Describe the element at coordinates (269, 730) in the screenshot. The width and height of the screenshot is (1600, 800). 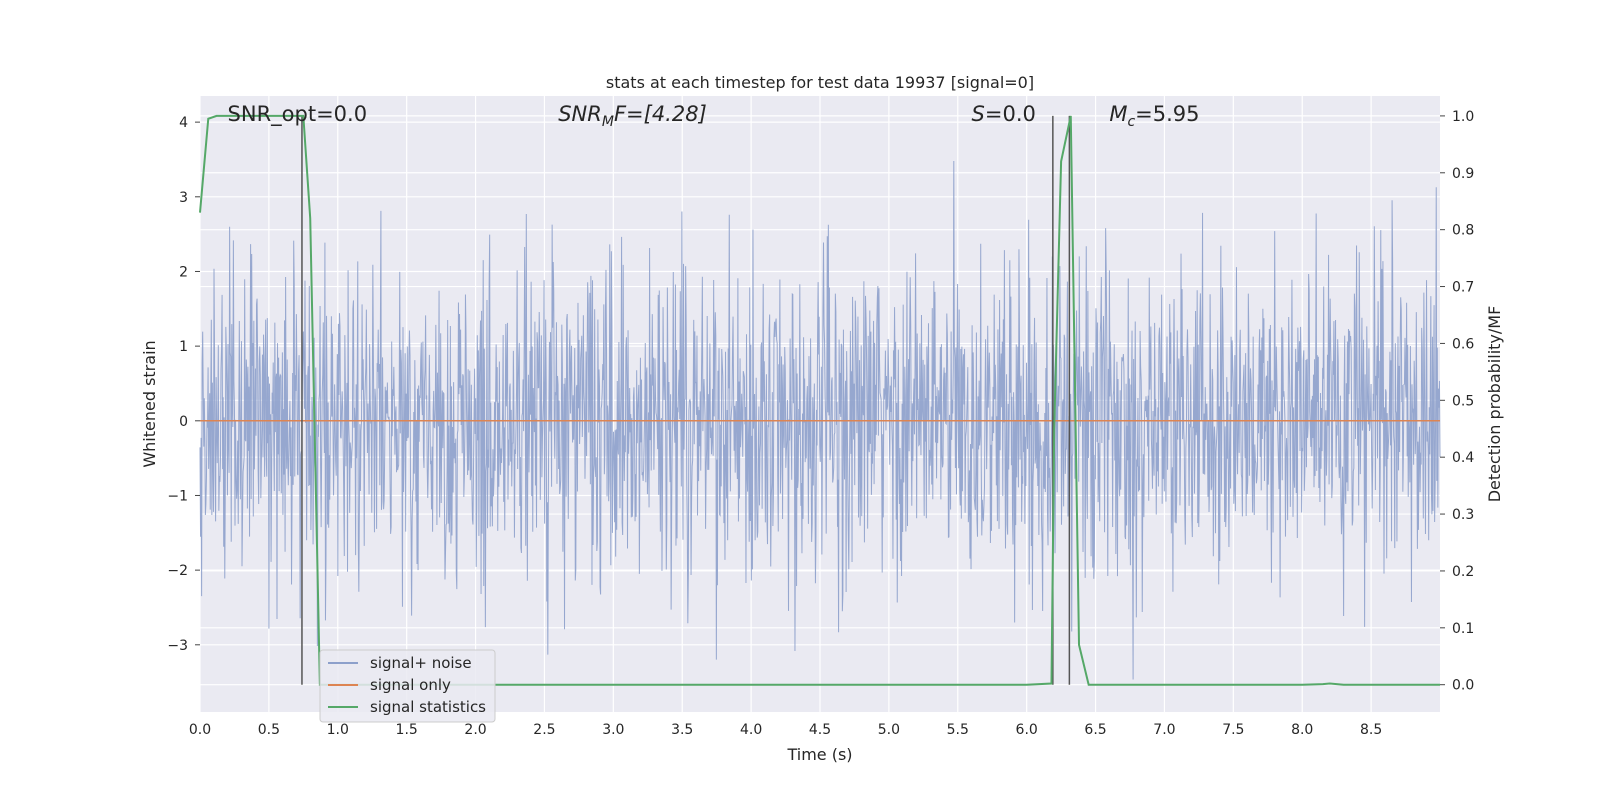
I see `x-tick-label: 0.5` at that location.